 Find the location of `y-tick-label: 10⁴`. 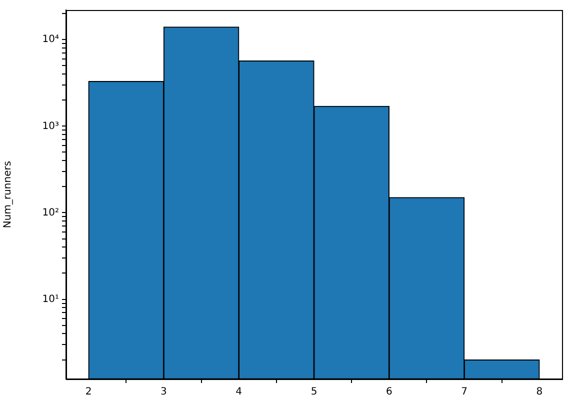

y-tick-label: 10⁴ is located at coordinates (50, 40).